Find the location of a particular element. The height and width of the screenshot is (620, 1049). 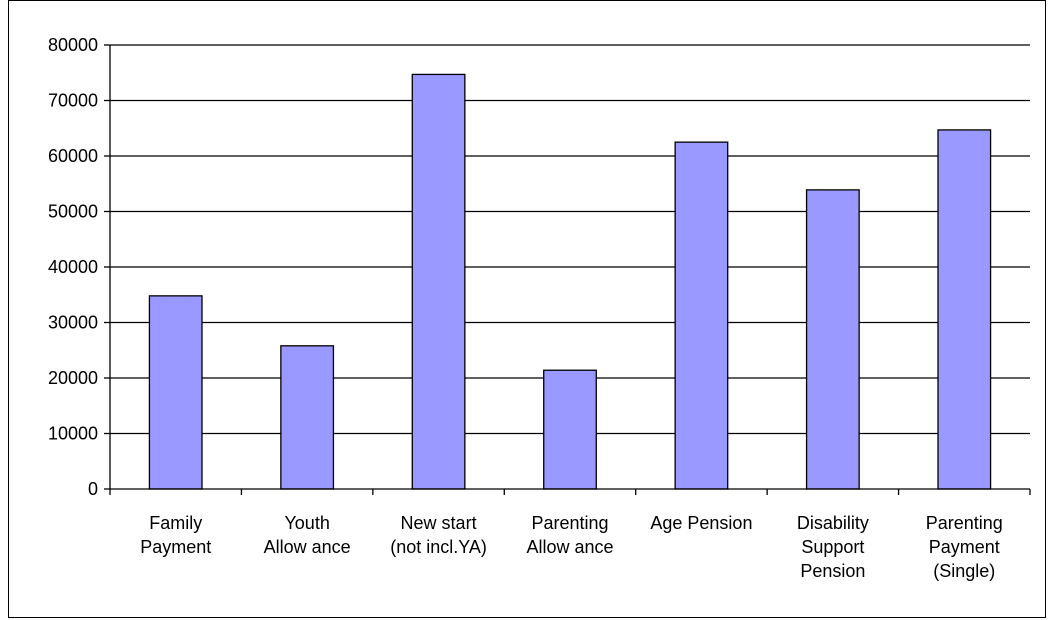

y-tick-label: 0 is located at coordinates (93, 489).